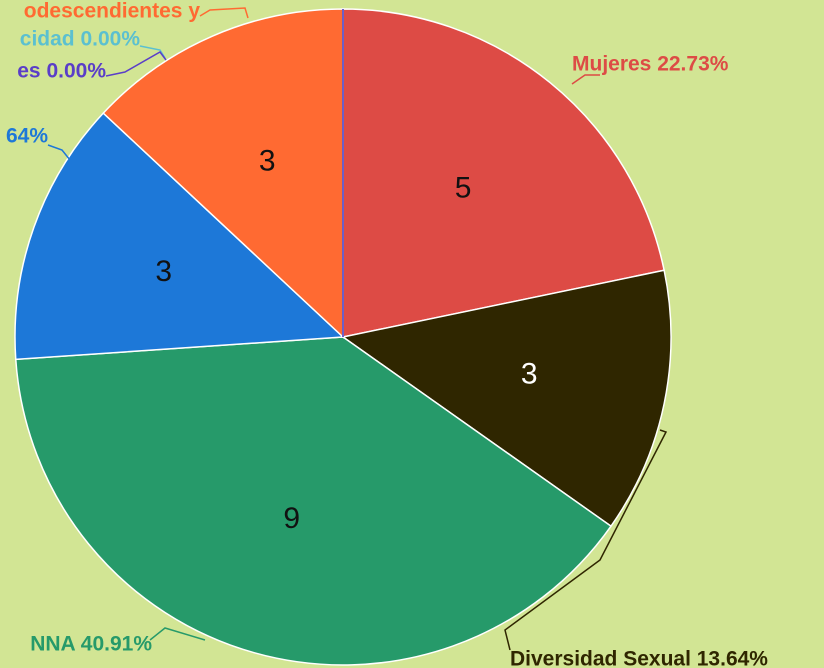 The height and width of the screenshot is (668, 824). I want to click on slice-category-label: NNA 40.91%, so click(91, 644).